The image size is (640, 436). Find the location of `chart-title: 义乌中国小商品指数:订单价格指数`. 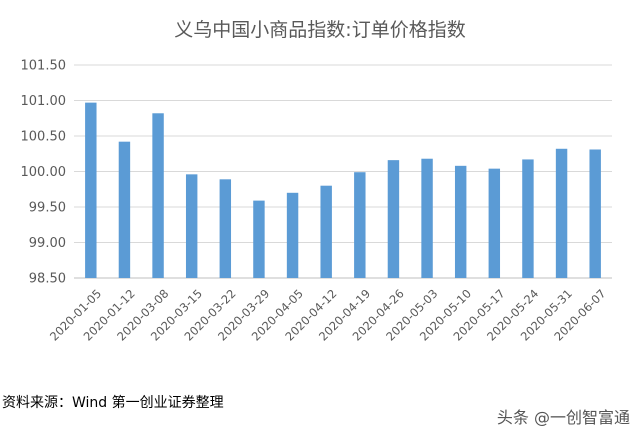

chart-title: 义乌中国小商品指数:订单价格指数 is located at coordinates (319, 30).